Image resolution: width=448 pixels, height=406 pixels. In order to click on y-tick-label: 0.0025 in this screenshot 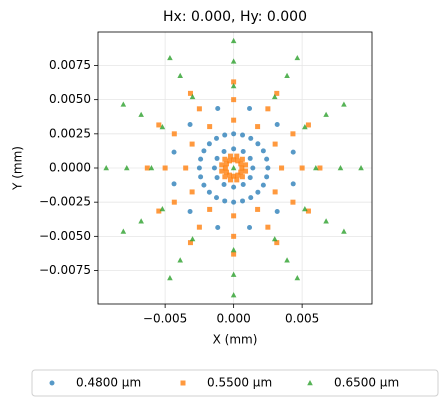, I will do `click(70, 133)`.